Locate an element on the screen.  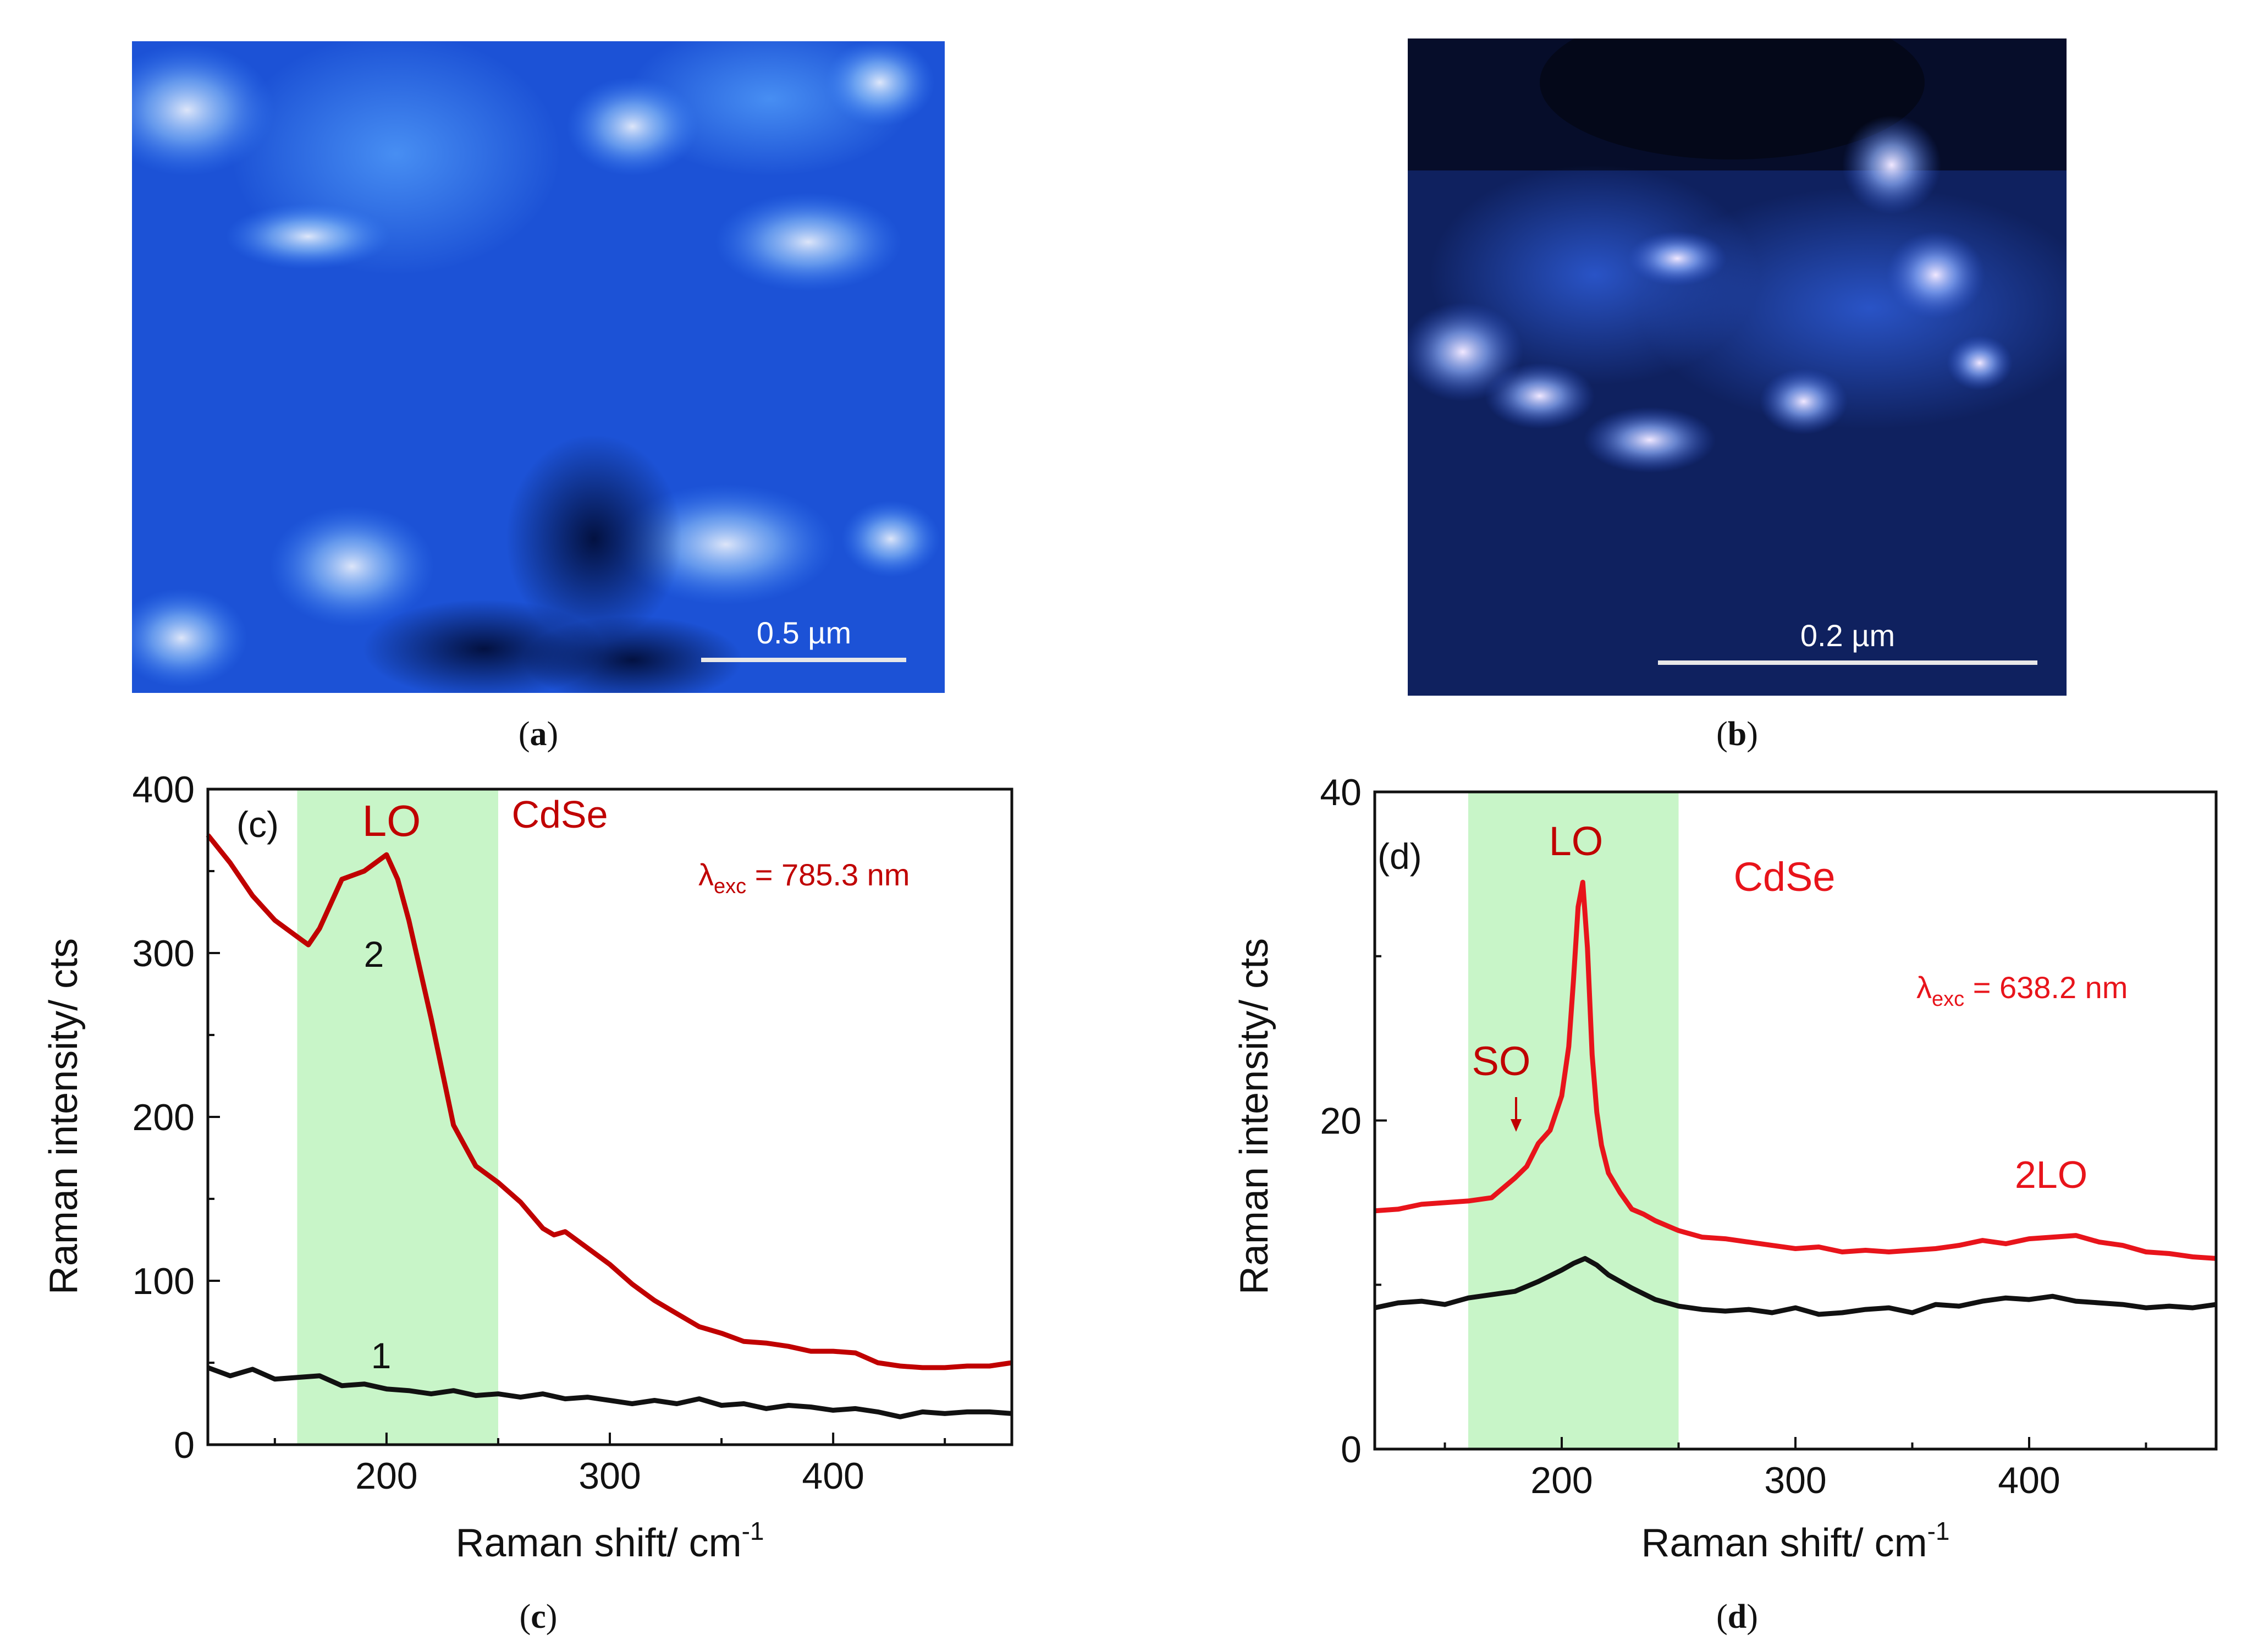
scalebar-a-label: 0.5 µm is located at coordinates (804, 632).